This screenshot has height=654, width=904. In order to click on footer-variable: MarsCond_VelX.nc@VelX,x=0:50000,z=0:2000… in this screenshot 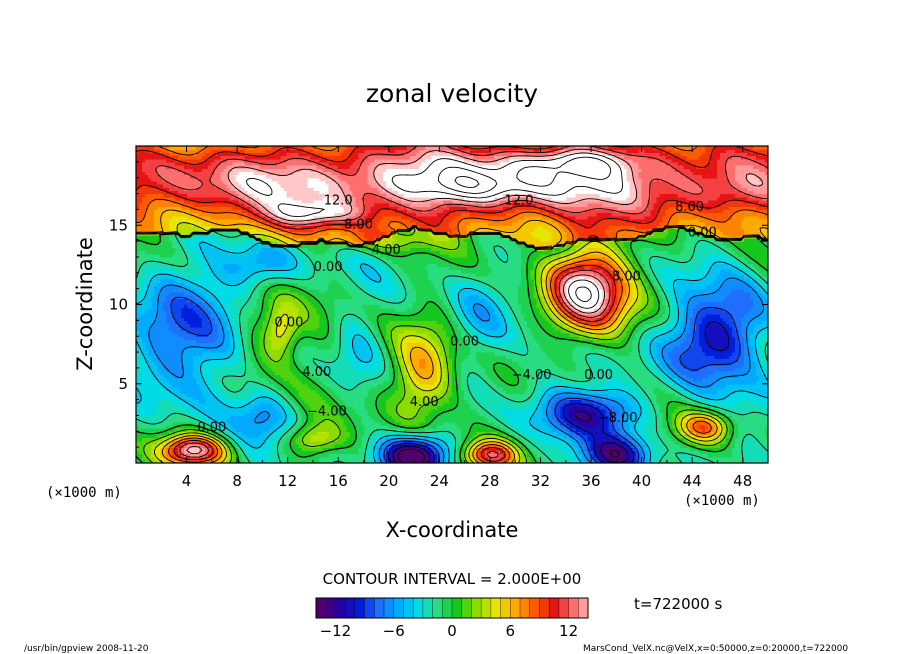, I will do `click(715, 649)`.